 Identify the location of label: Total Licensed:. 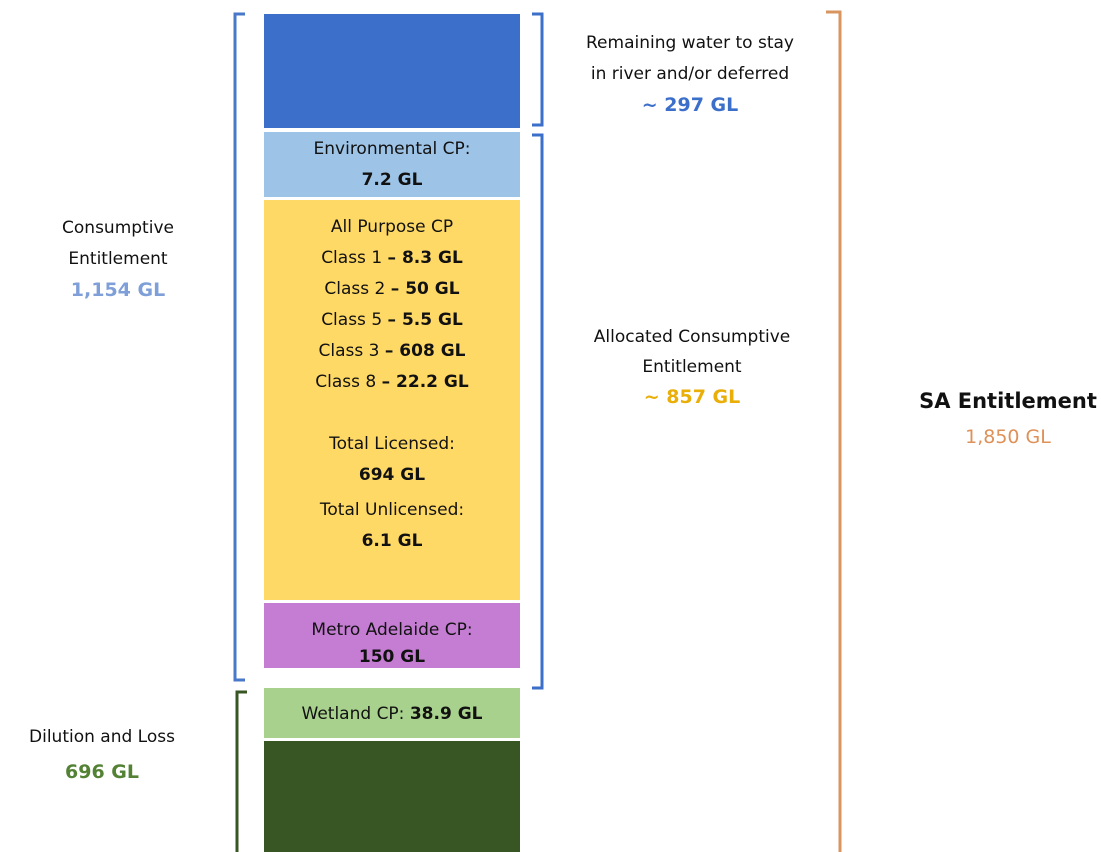
(392, 444).